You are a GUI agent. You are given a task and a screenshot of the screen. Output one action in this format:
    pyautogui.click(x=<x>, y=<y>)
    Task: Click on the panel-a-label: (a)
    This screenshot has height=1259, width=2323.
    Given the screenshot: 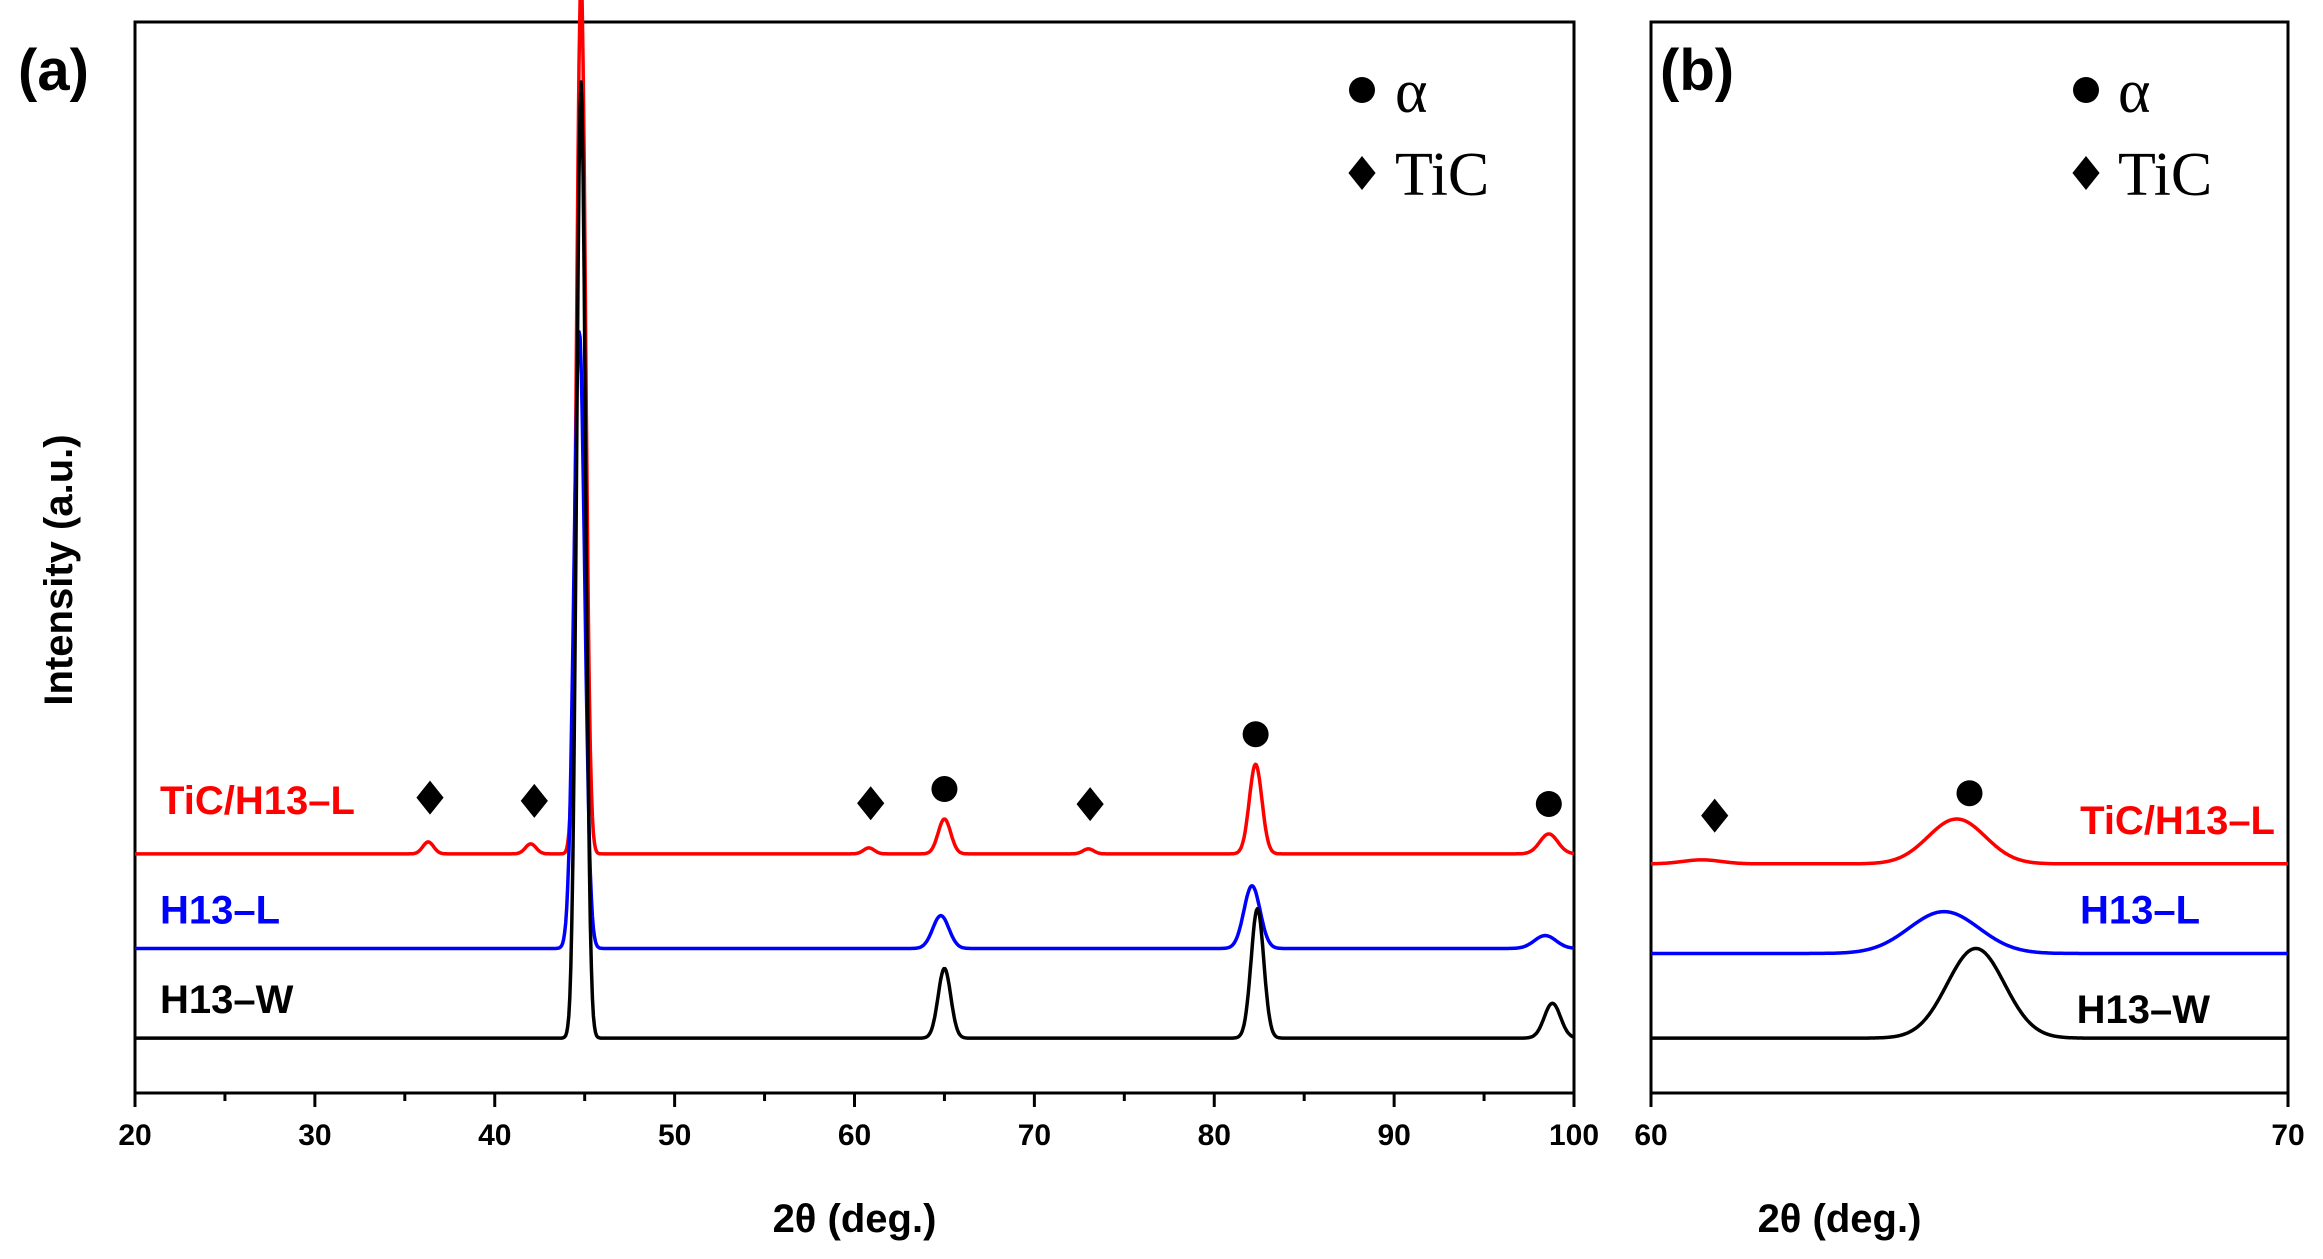 What is the action you would take?
    pyautogui.click(x=53, y=70)
    